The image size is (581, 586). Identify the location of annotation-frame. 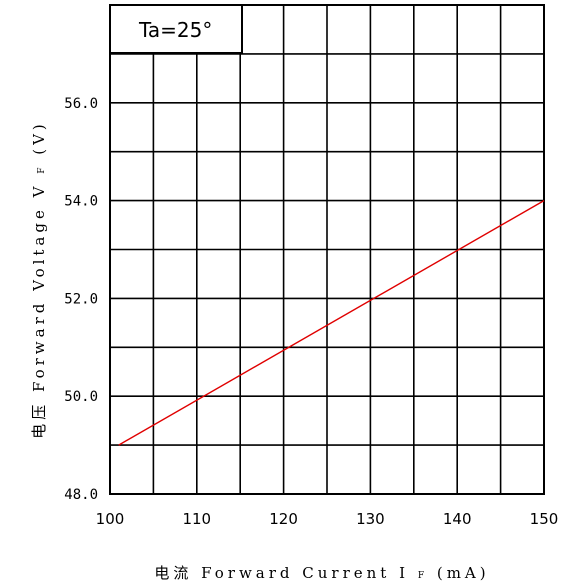
(176, 29).